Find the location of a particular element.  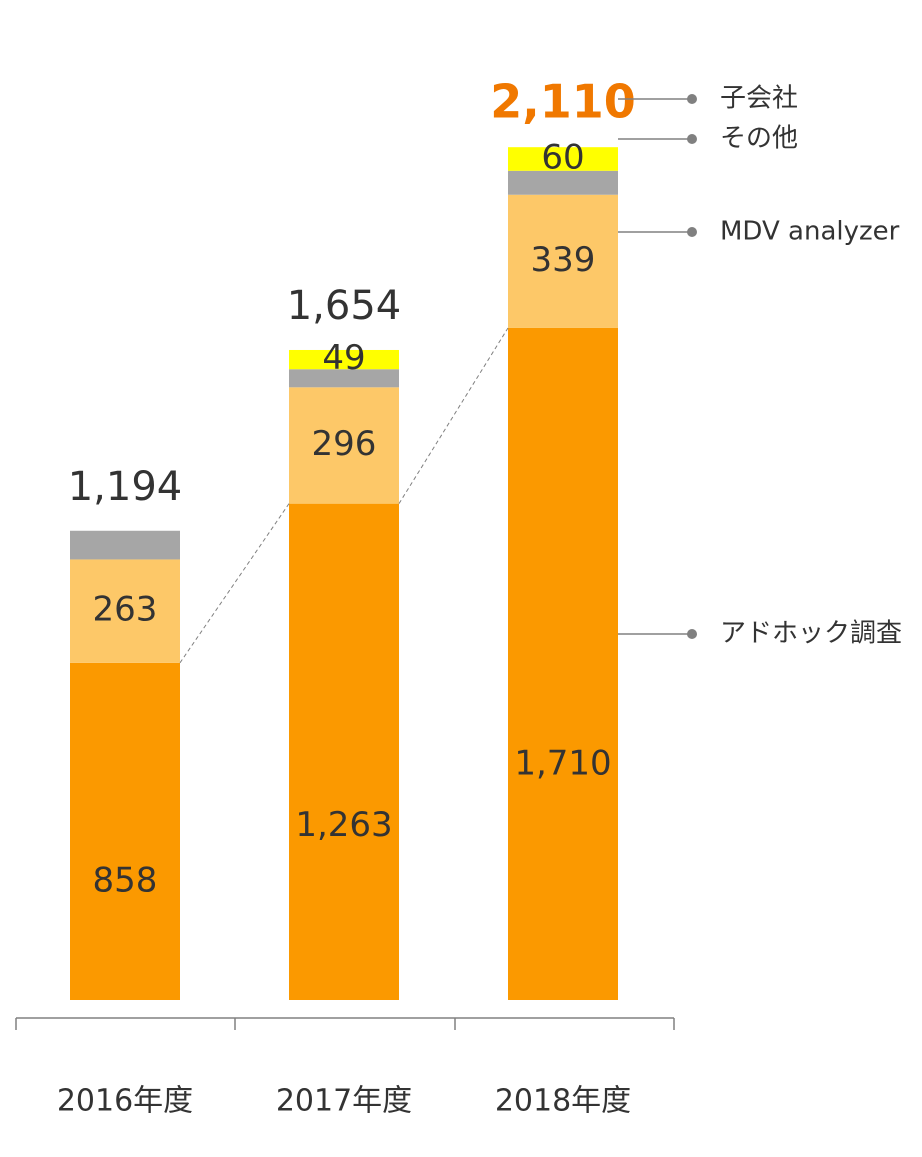

data-label-mdv-analyzer-2: 296 is located at coordinates (344, 444).